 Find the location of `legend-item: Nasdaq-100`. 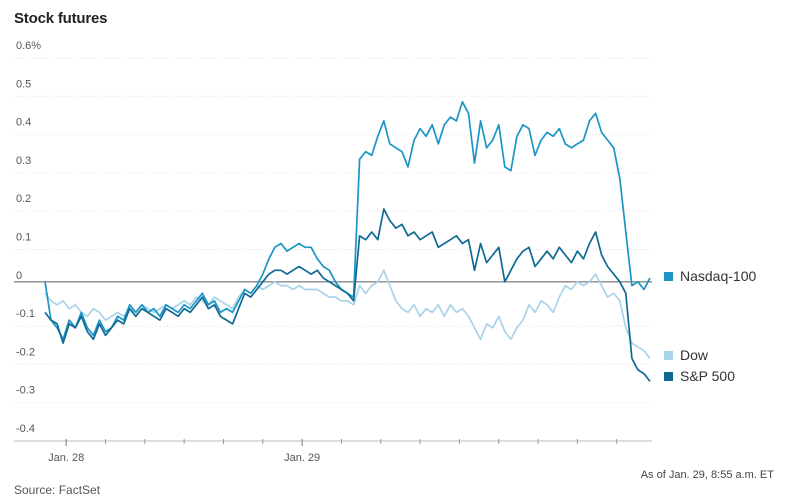

legend-item: Nasdaq-100 is located at coordinates (710, 276).